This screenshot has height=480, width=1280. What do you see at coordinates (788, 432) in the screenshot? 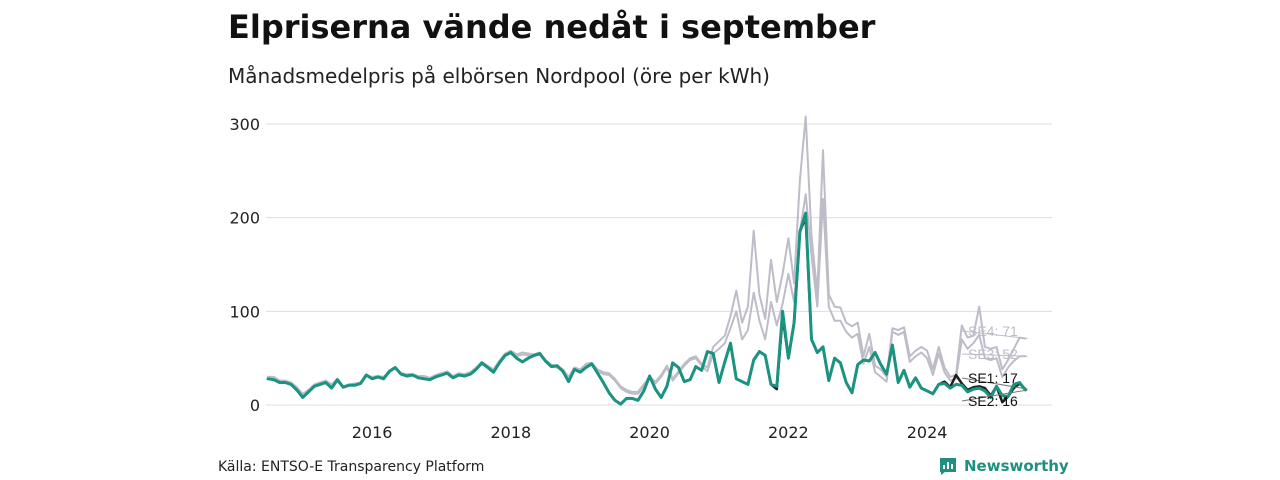
I see `x-tick-label-2022: 2022` at bounding box center [788, 432].